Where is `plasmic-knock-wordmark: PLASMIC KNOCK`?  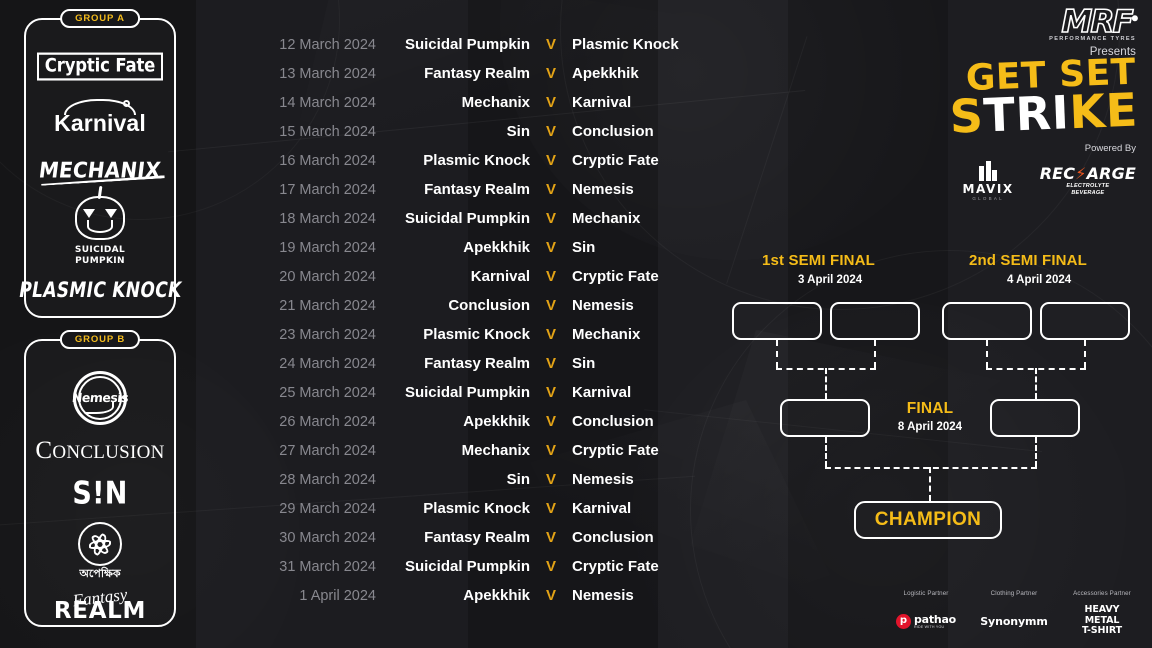
plasmic-knock-wordmark: PLASMIC KNOCK is located at coordinates (100, 290).